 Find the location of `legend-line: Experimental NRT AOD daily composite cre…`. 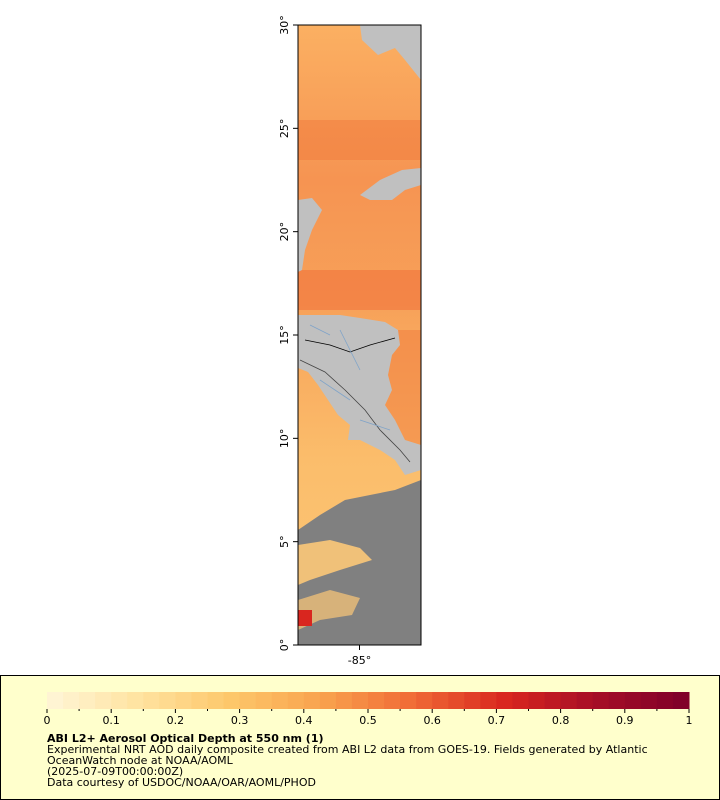

legend-line: Experimental NRT AOD daily composite cre… is located at coordinates (347, 749).